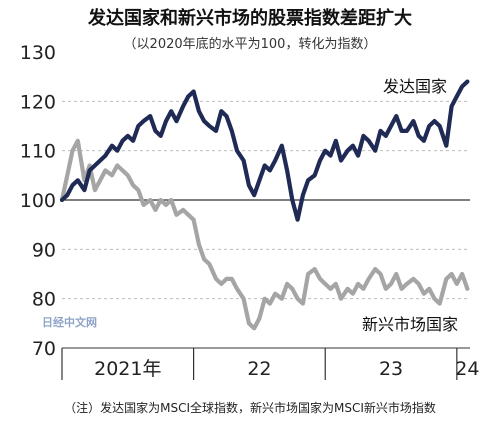  What do you see at coordinates (38, 102) in the screenshot?
I see `y-tick-label: 120` at bounding box center [38, 102].